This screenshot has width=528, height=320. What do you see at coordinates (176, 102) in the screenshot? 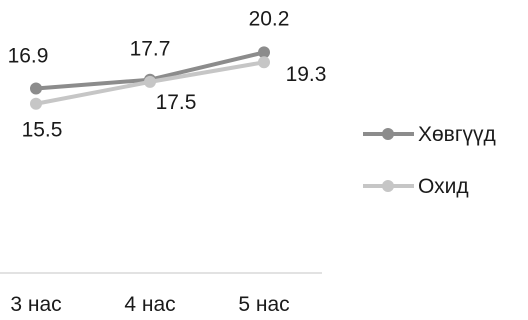
I see `data-label: 17.5` at bounding box center [176, 102].